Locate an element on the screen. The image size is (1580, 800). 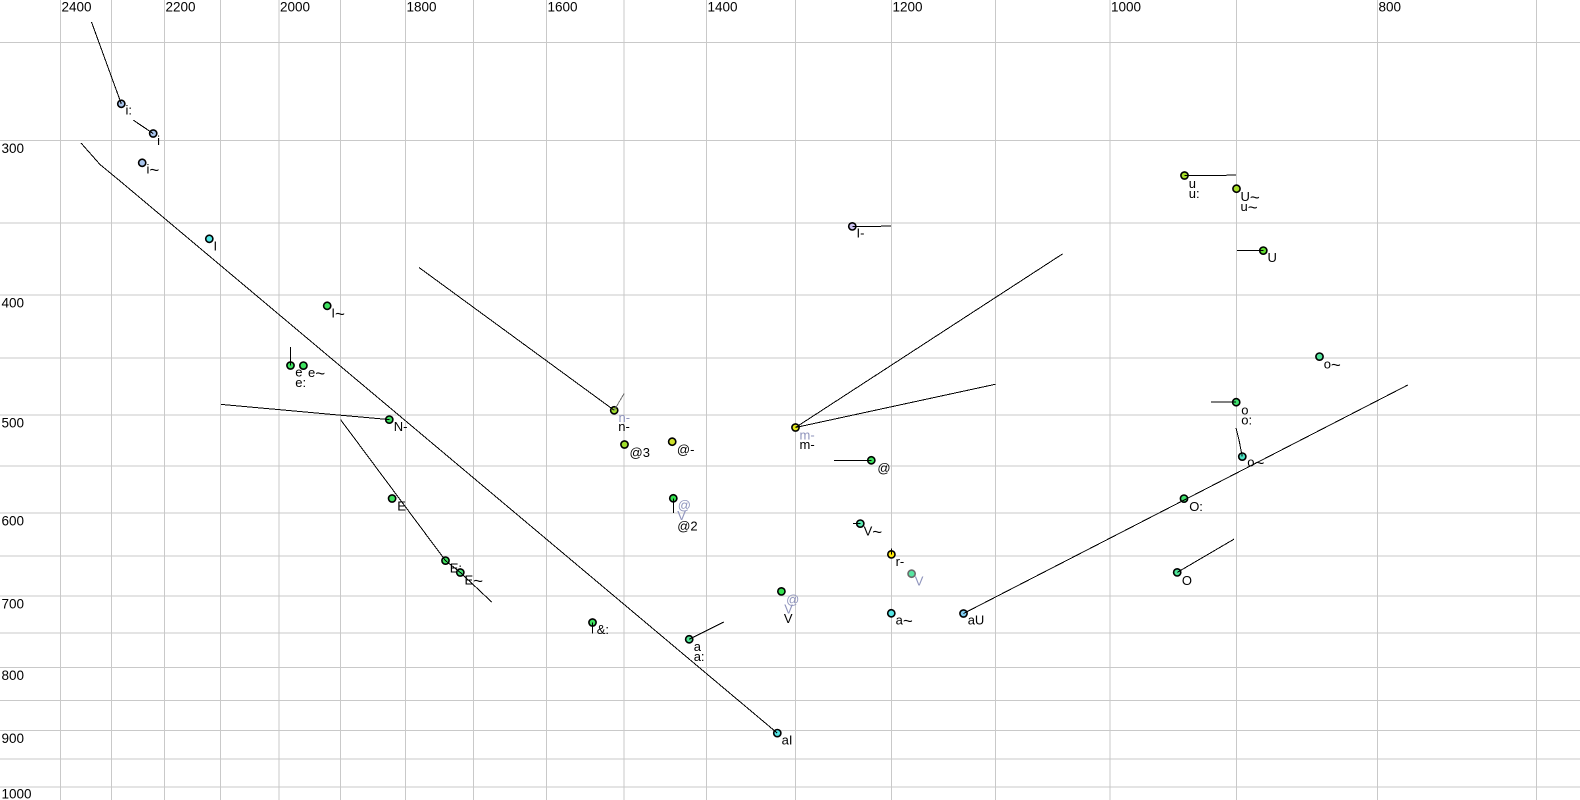
svg-text: I~ is located at coordinates (338, 314).